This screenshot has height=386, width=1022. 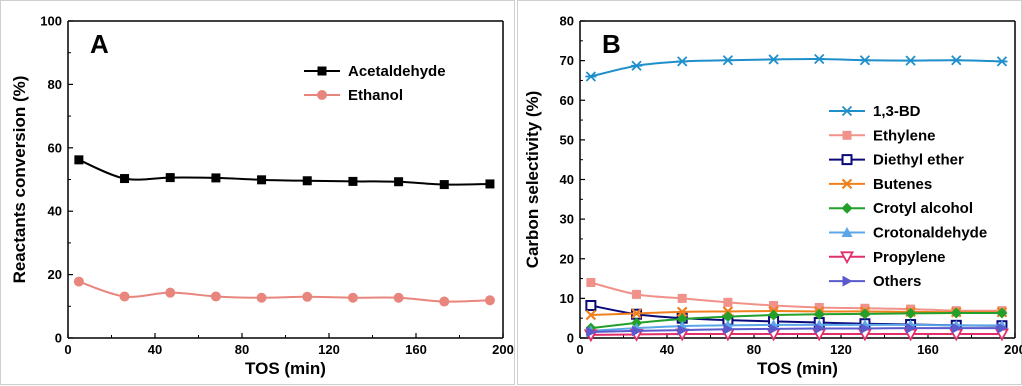 What do you see at coordinates (567, 298) in the screenshot?
I see `chart-b-y-tick-label: 10` at bounding box center [567, 298].